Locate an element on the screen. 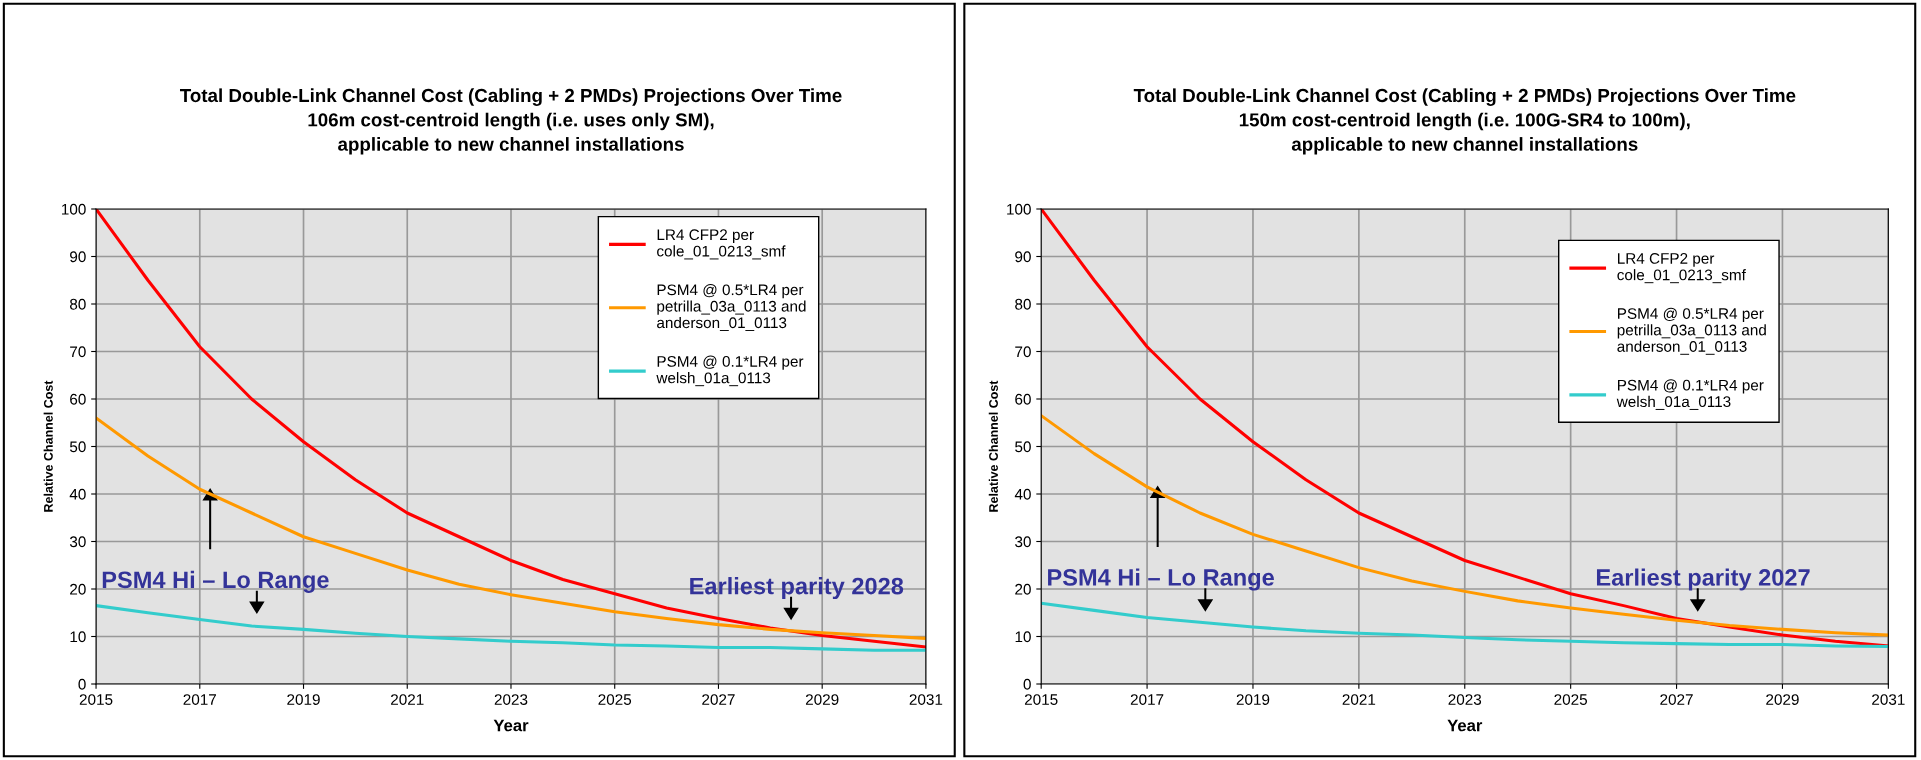  chart-title: Total Double-Link Channel Cost (Cabling + 2 PMDs) Projections Over Time 106m cost-centroid length (i.e. uses only SM), applicable to new channel installations is located at coordinates (511, 121).